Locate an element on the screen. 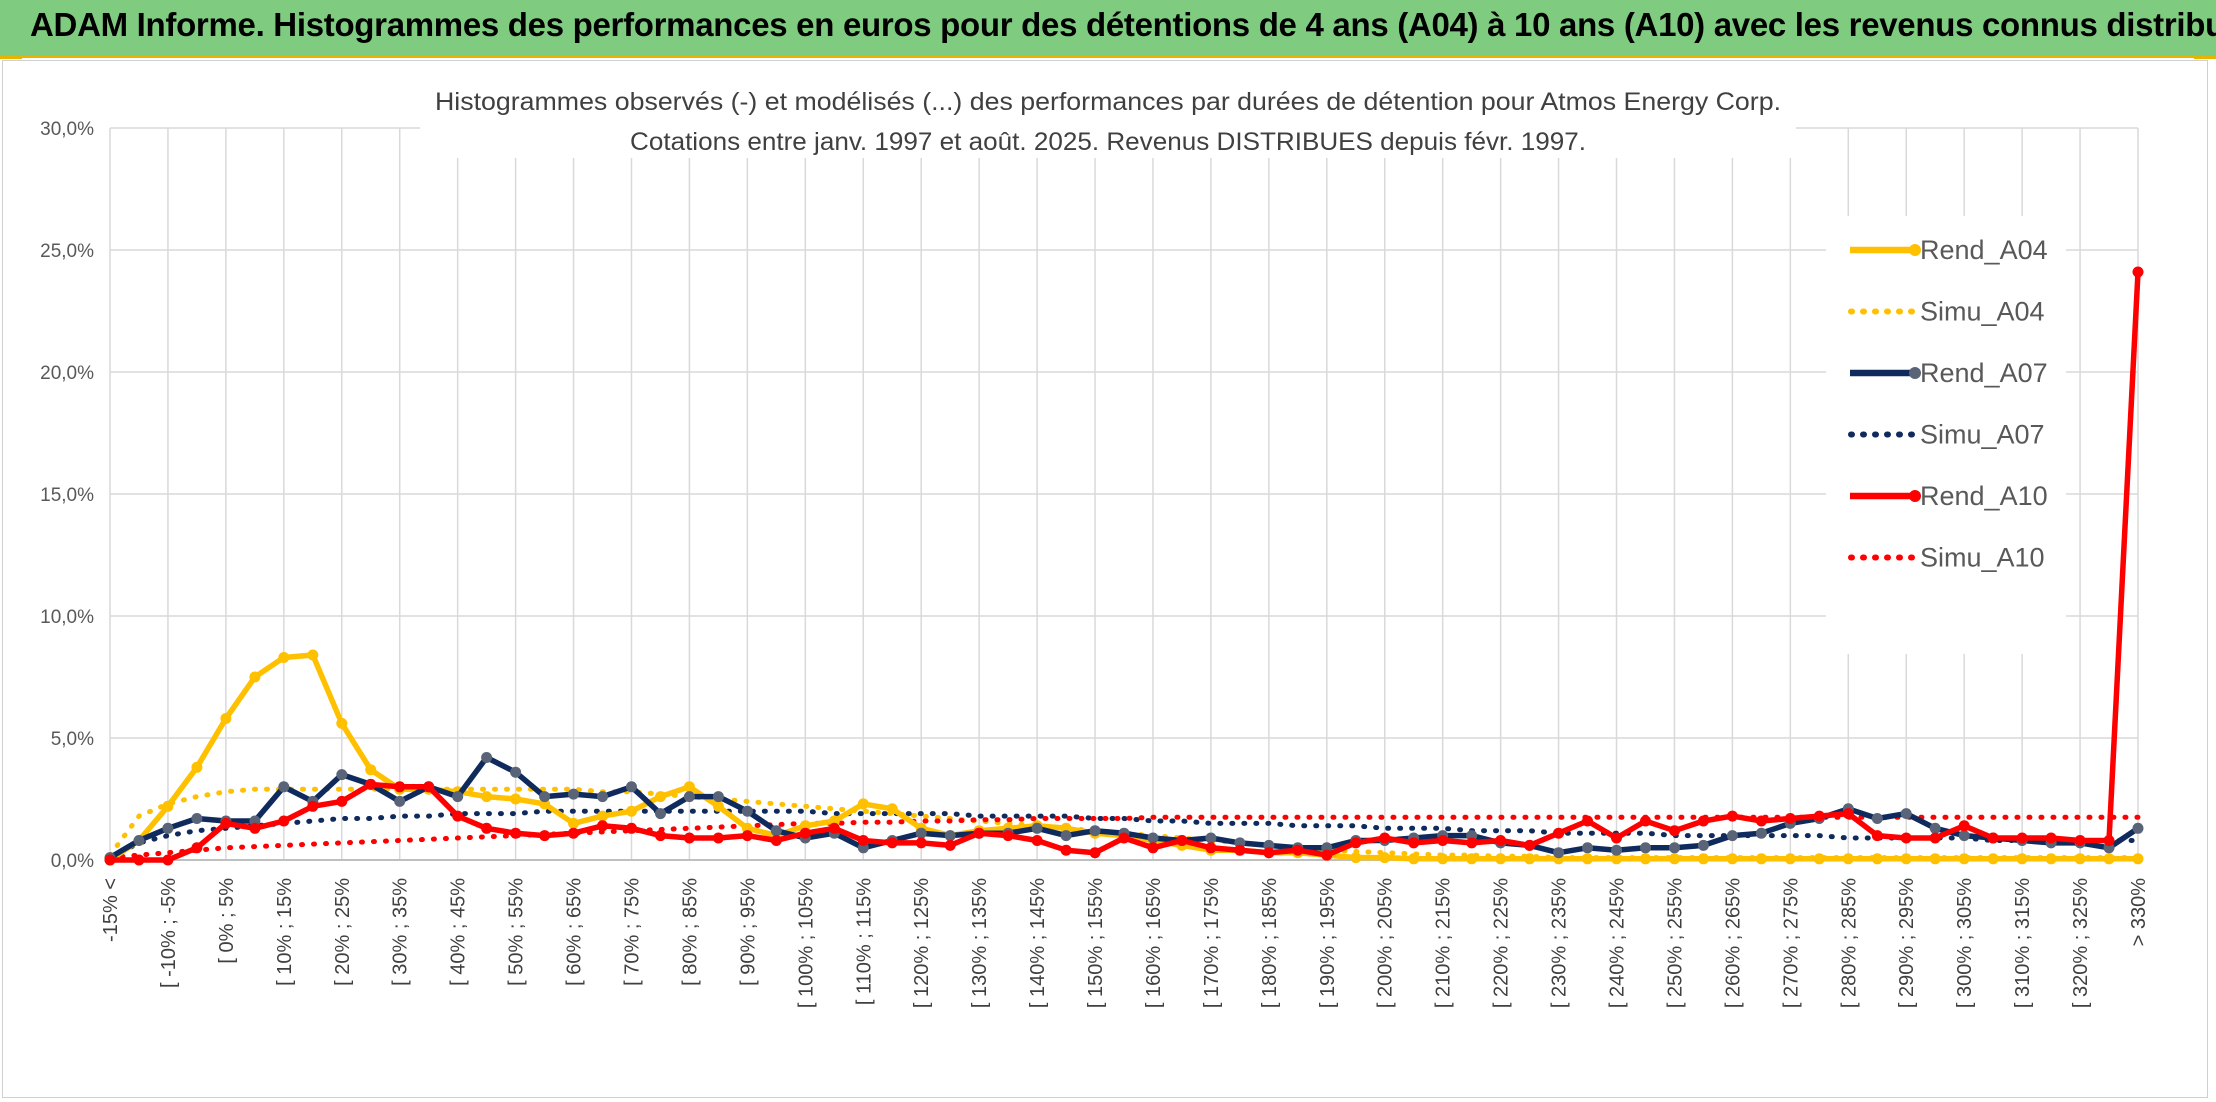  x-tick-label: [ 170% ; 175% is located at coordinates (1212, 943).